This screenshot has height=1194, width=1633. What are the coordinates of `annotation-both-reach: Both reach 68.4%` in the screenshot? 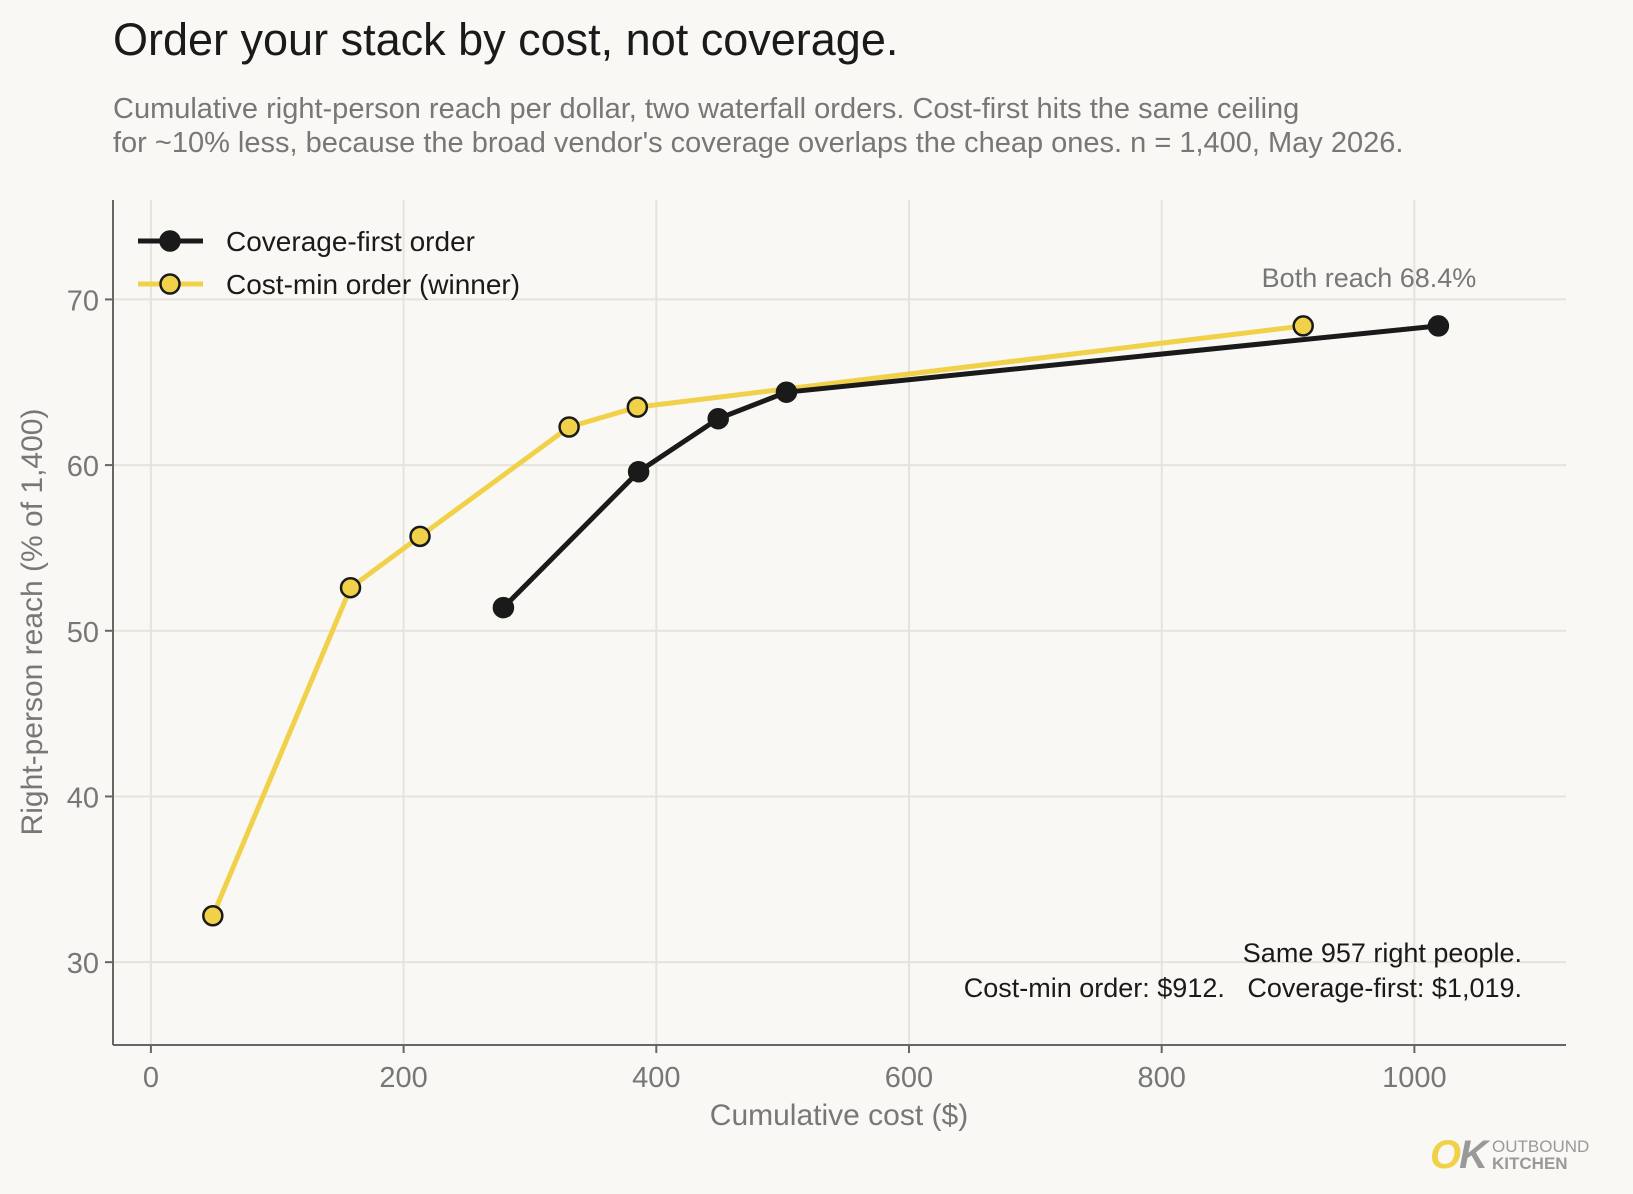 It's located at (1369, 278).